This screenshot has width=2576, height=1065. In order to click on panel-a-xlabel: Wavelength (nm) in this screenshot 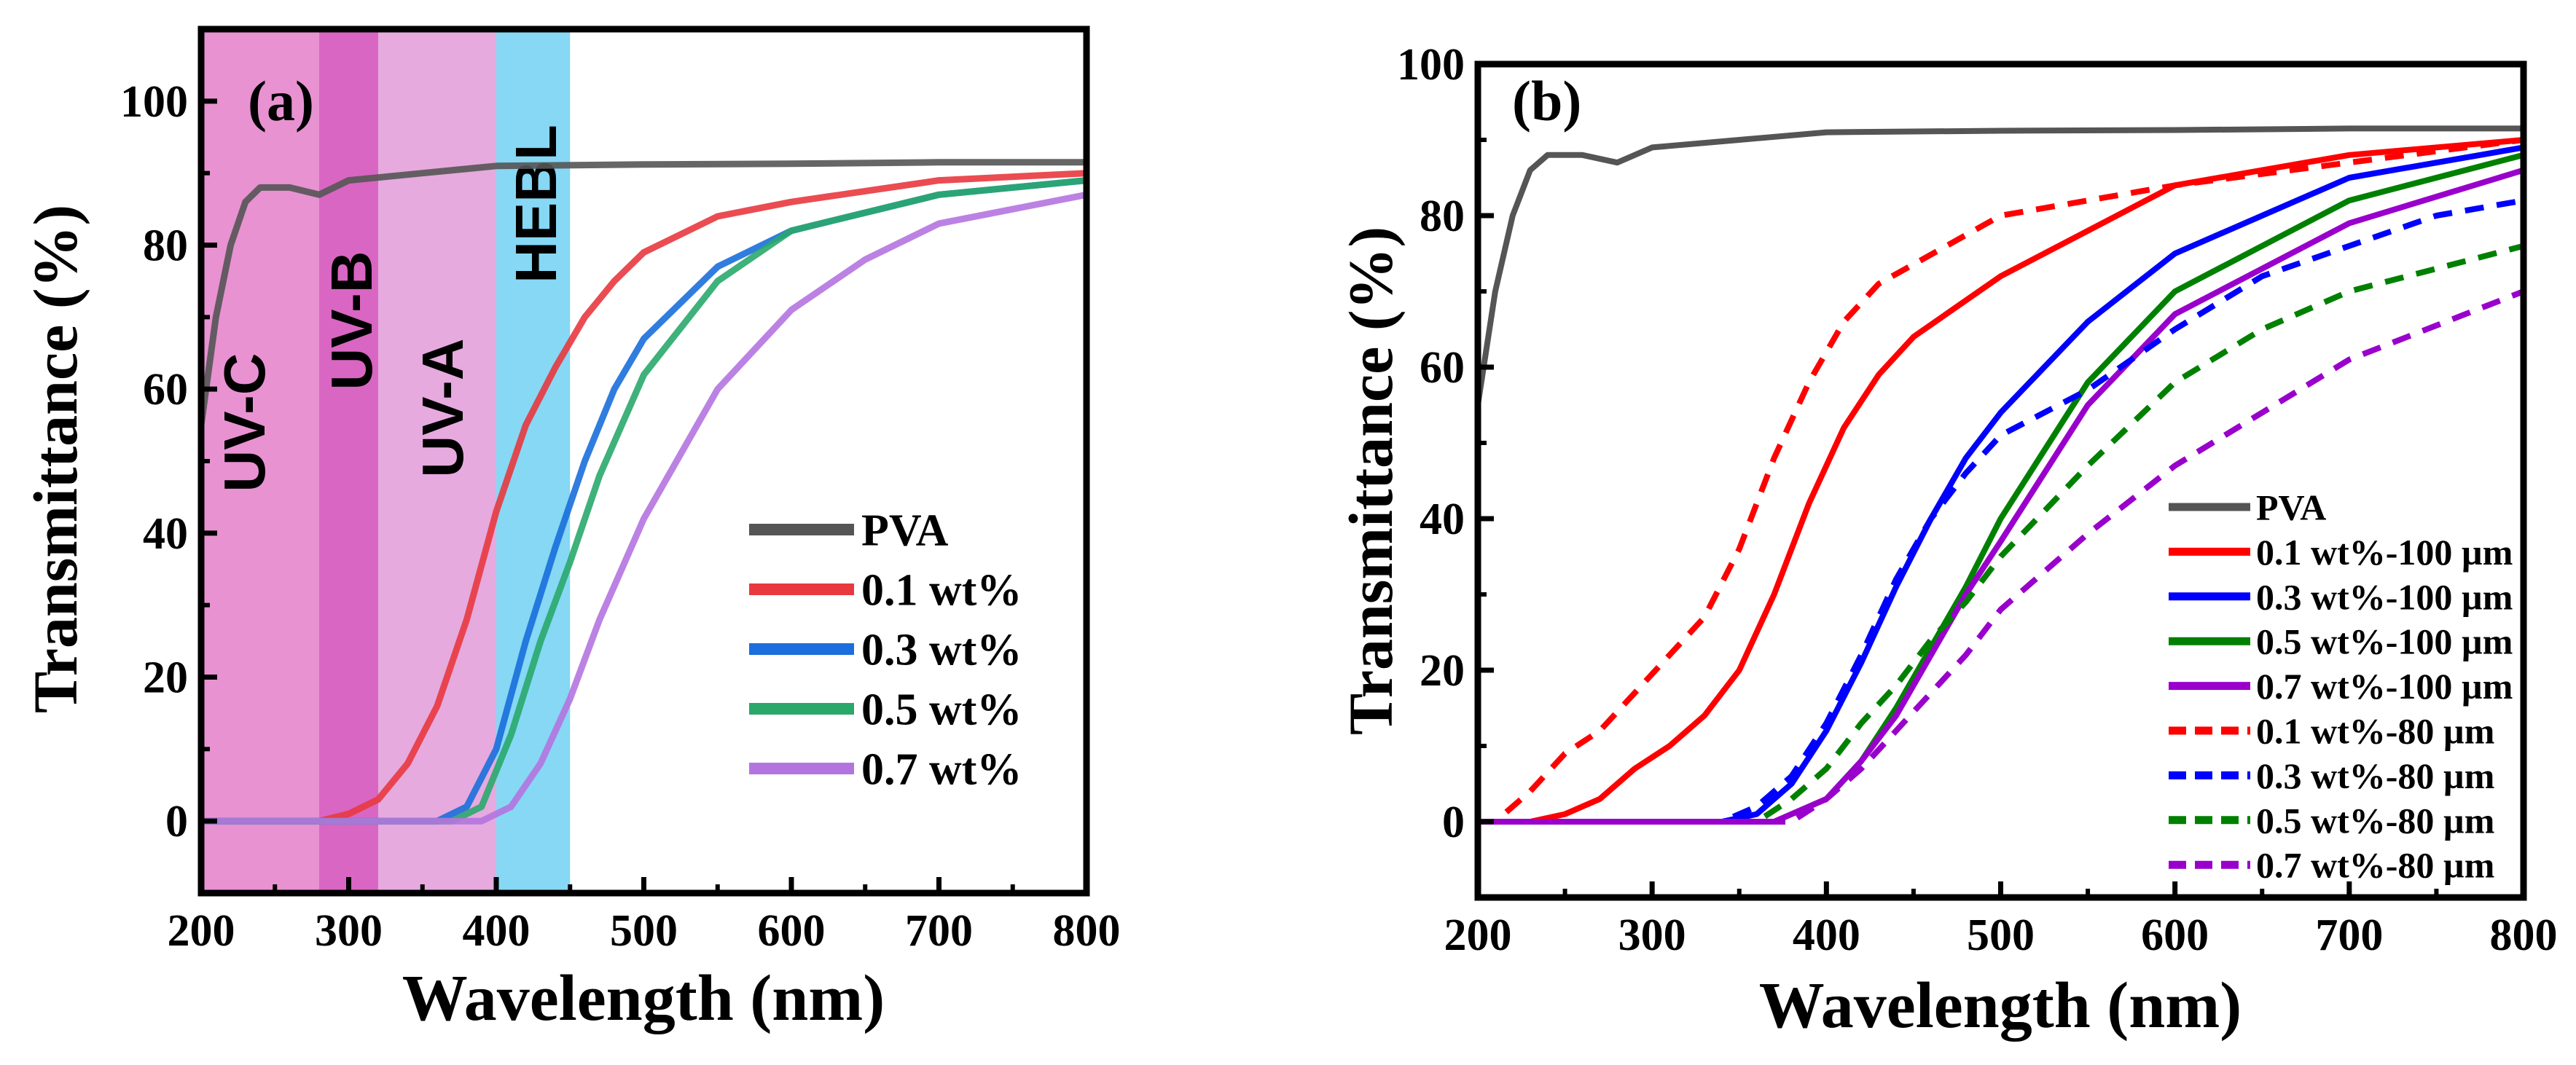, I will do `click(643, 998)`.